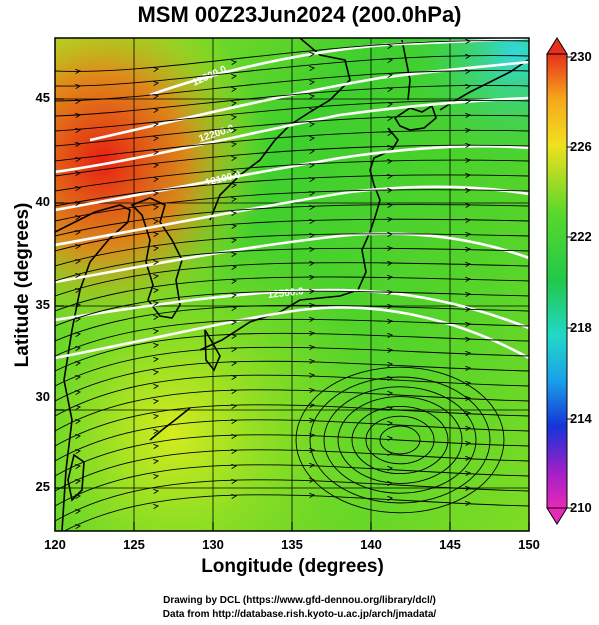 Image resolution: width=599 pixels, height=625 pixels. I want to click on streamline-swirl, so click(400, 440).